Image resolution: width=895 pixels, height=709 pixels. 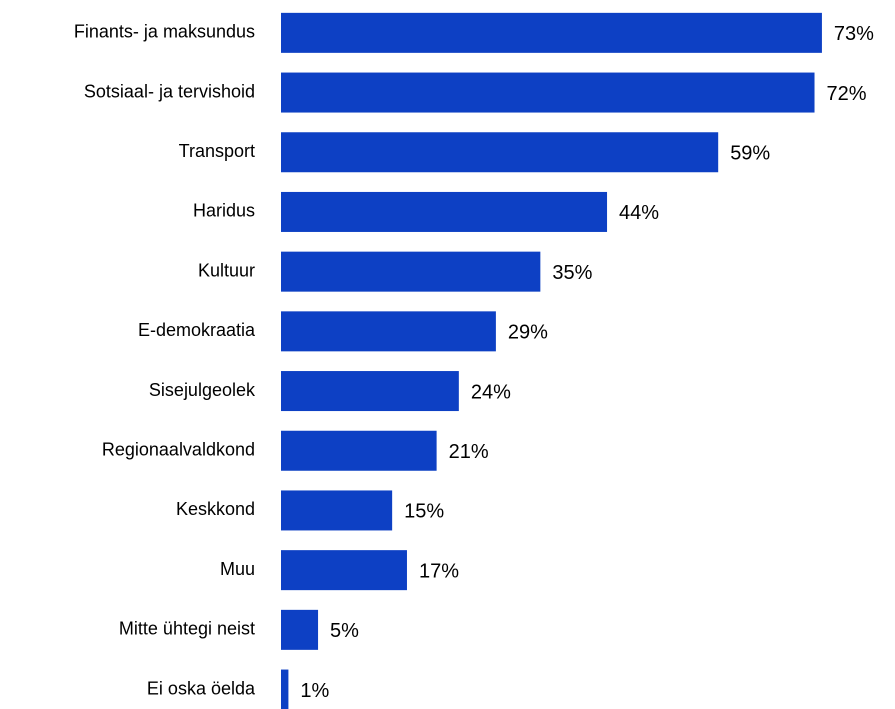 I want to click on value-label: 44%, so click(x=639, y=213).